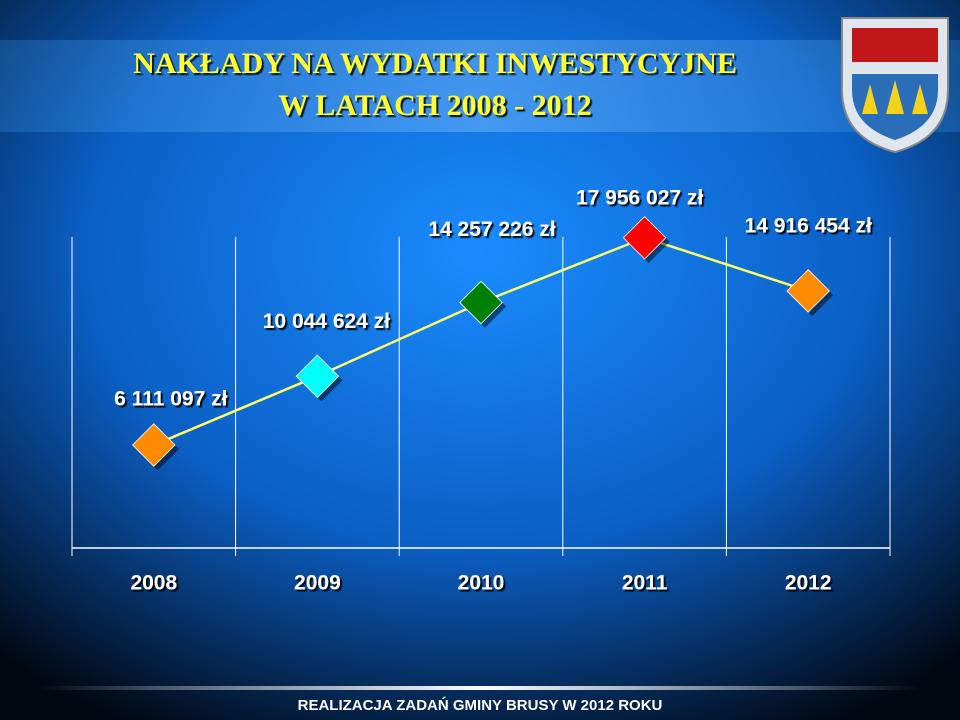 The image size is (960, 720). I want to click on data-label: 10 044 624 zł, so click(326, 321).